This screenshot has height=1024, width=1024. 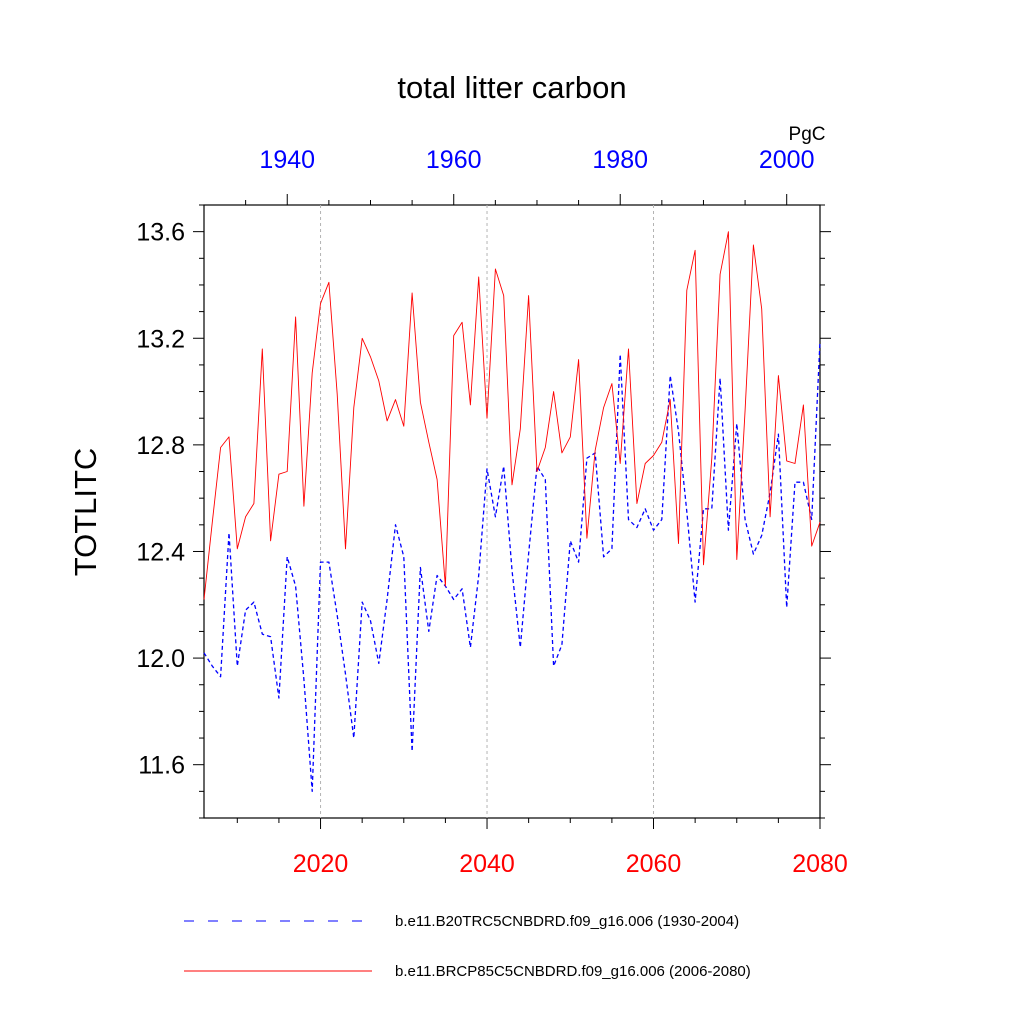 What do you see at coordinates (807, 134) in the screenshot?
I see `units-label: PgC` at bounding box center [807, 134].